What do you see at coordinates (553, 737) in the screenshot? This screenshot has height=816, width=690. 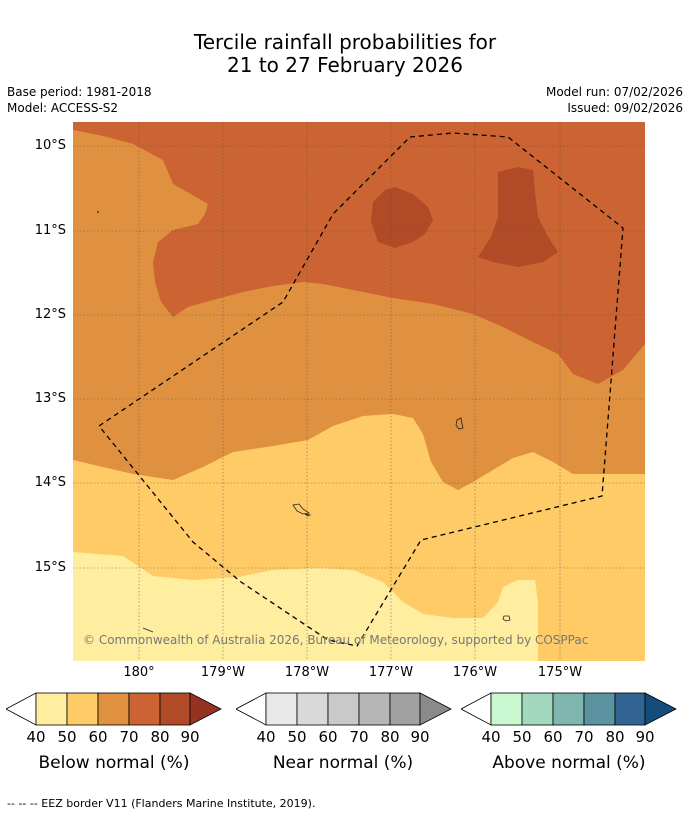 I see `legend-above-tick-60: 60` at bounding box center [553, 737].